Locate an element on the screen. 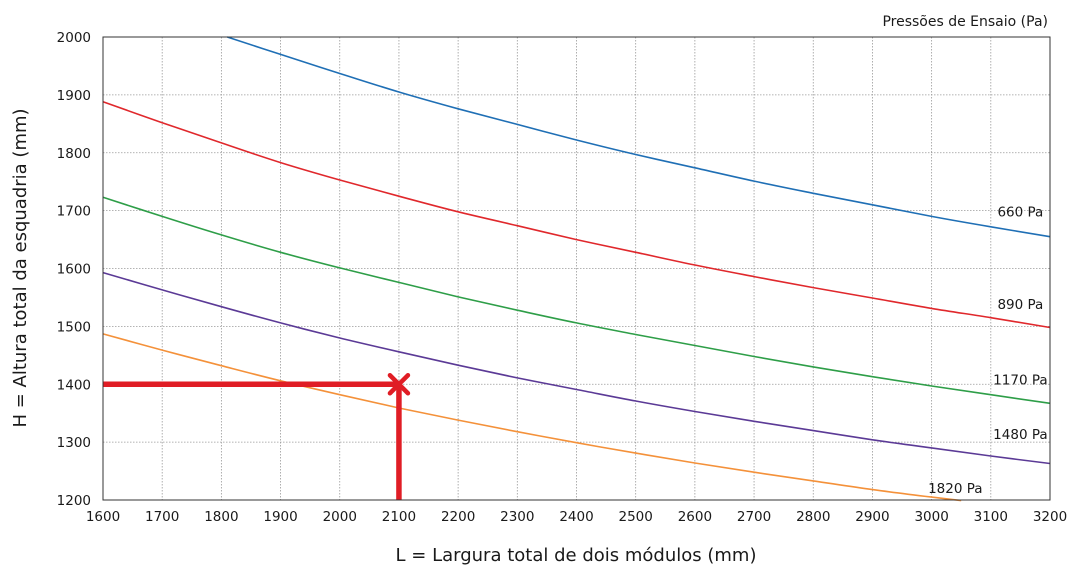  x-tick-label: 2500 is located at coordinates (636, 517).